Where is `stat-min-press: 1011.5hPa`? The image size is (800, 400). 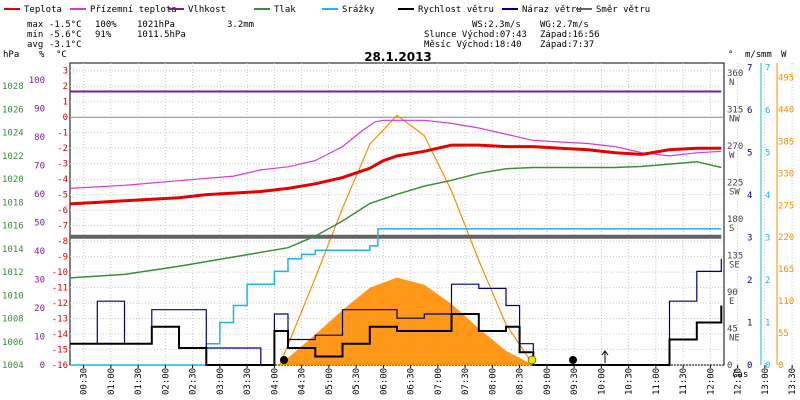 stat-min-press: 1011.5hPa is located at coordinates (161, 35).